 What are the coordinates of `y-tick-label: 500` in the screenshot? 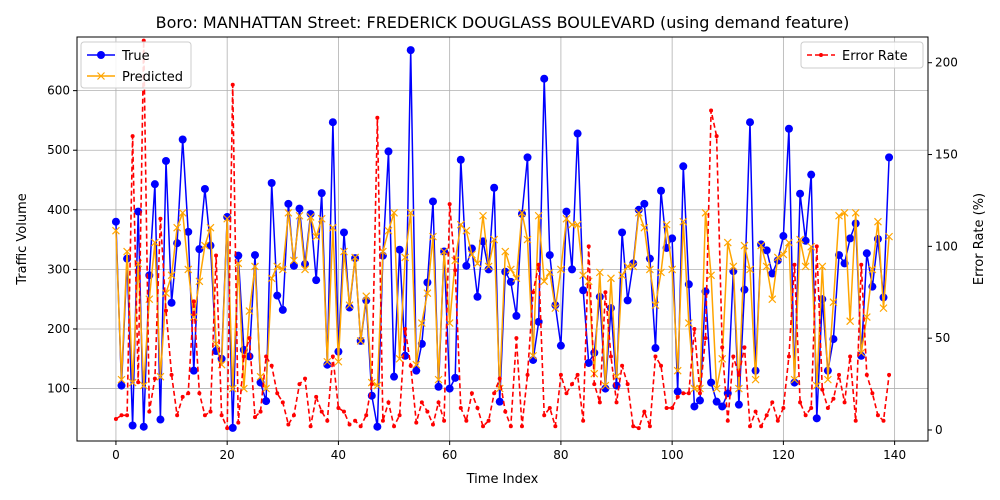 It's located at (58, 150).